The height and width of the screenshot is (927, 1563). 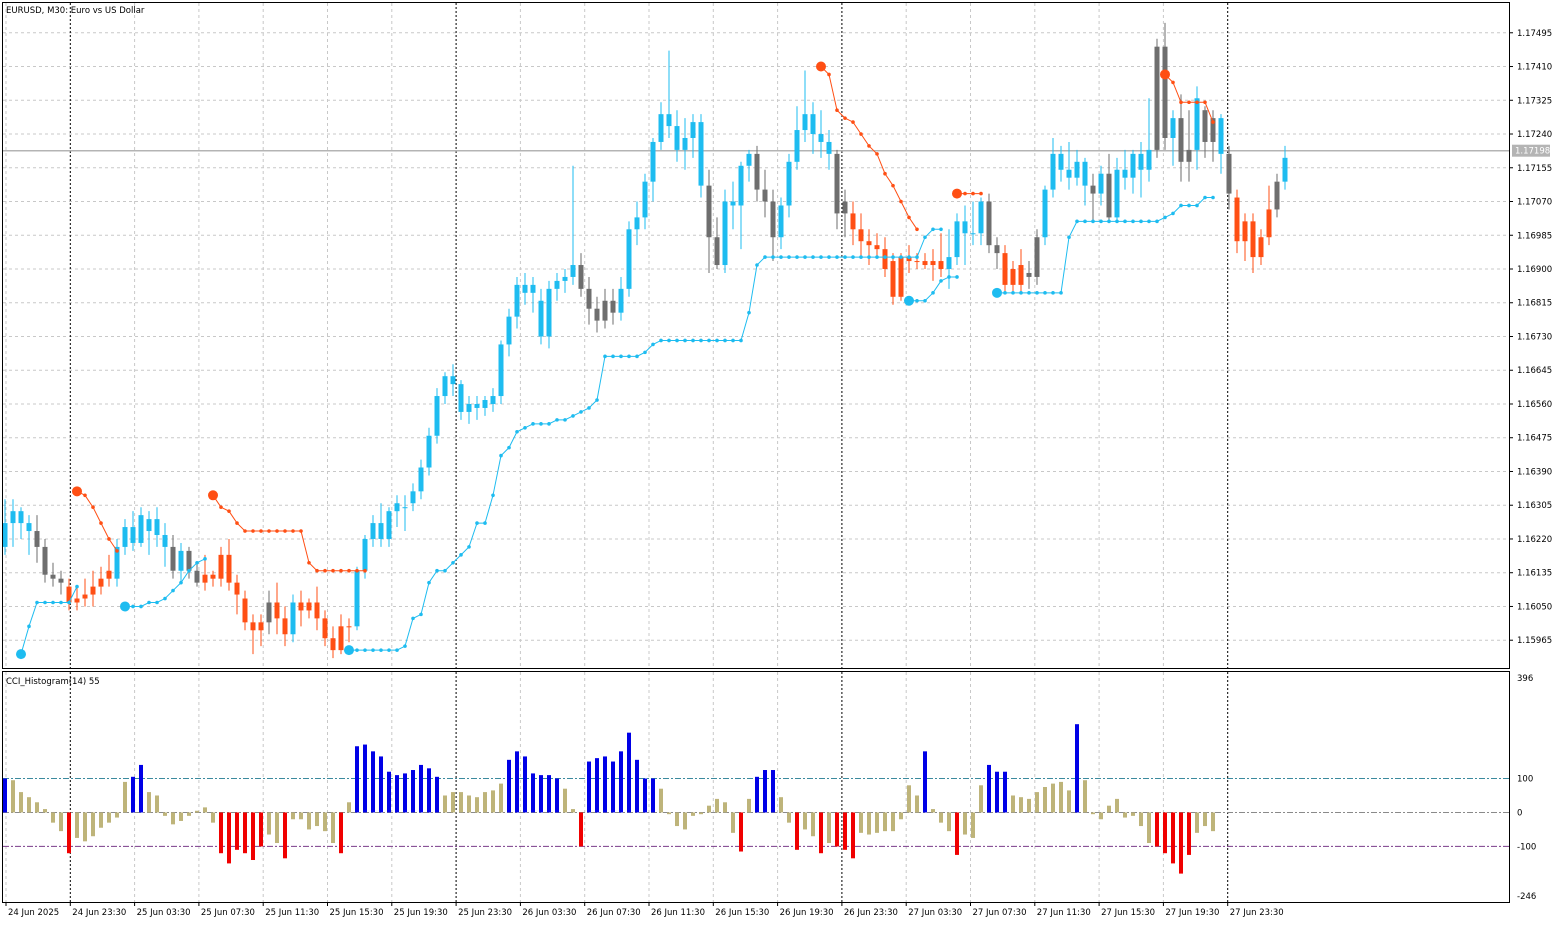 What do you see at coordinates (1525, 679) in the screenshot?
I see `indicator-tick-label: 396` at bounding box center [1525, 679].